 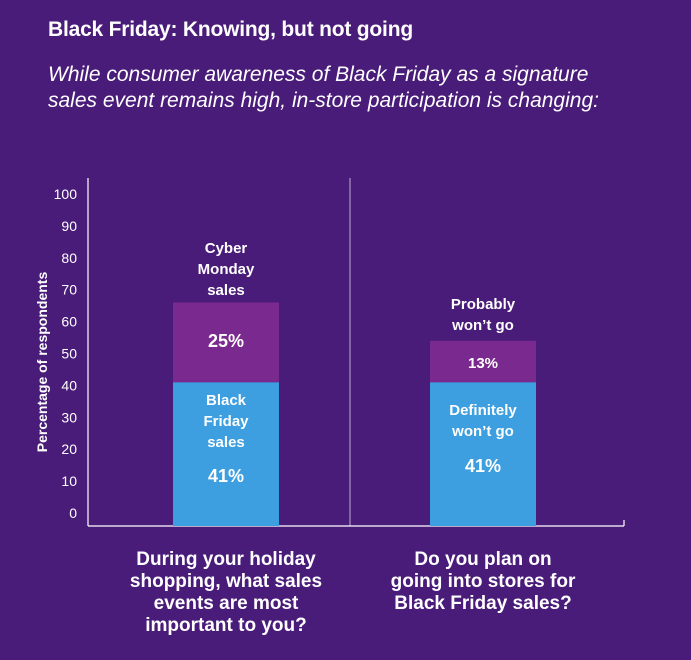 I want to click on bar-top-value-label: 25%, so click(x=226, y=341).